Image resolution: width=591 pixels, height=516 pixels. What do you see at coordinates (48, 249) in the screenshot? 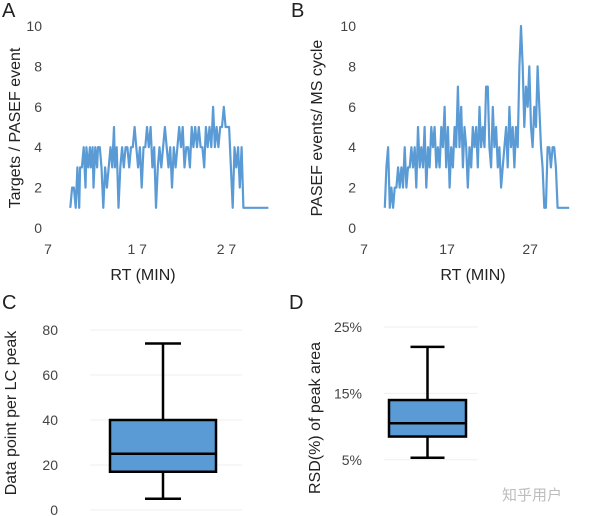
I see `panel-a-x-tick-label: 7` at bounding box center [48, 249].